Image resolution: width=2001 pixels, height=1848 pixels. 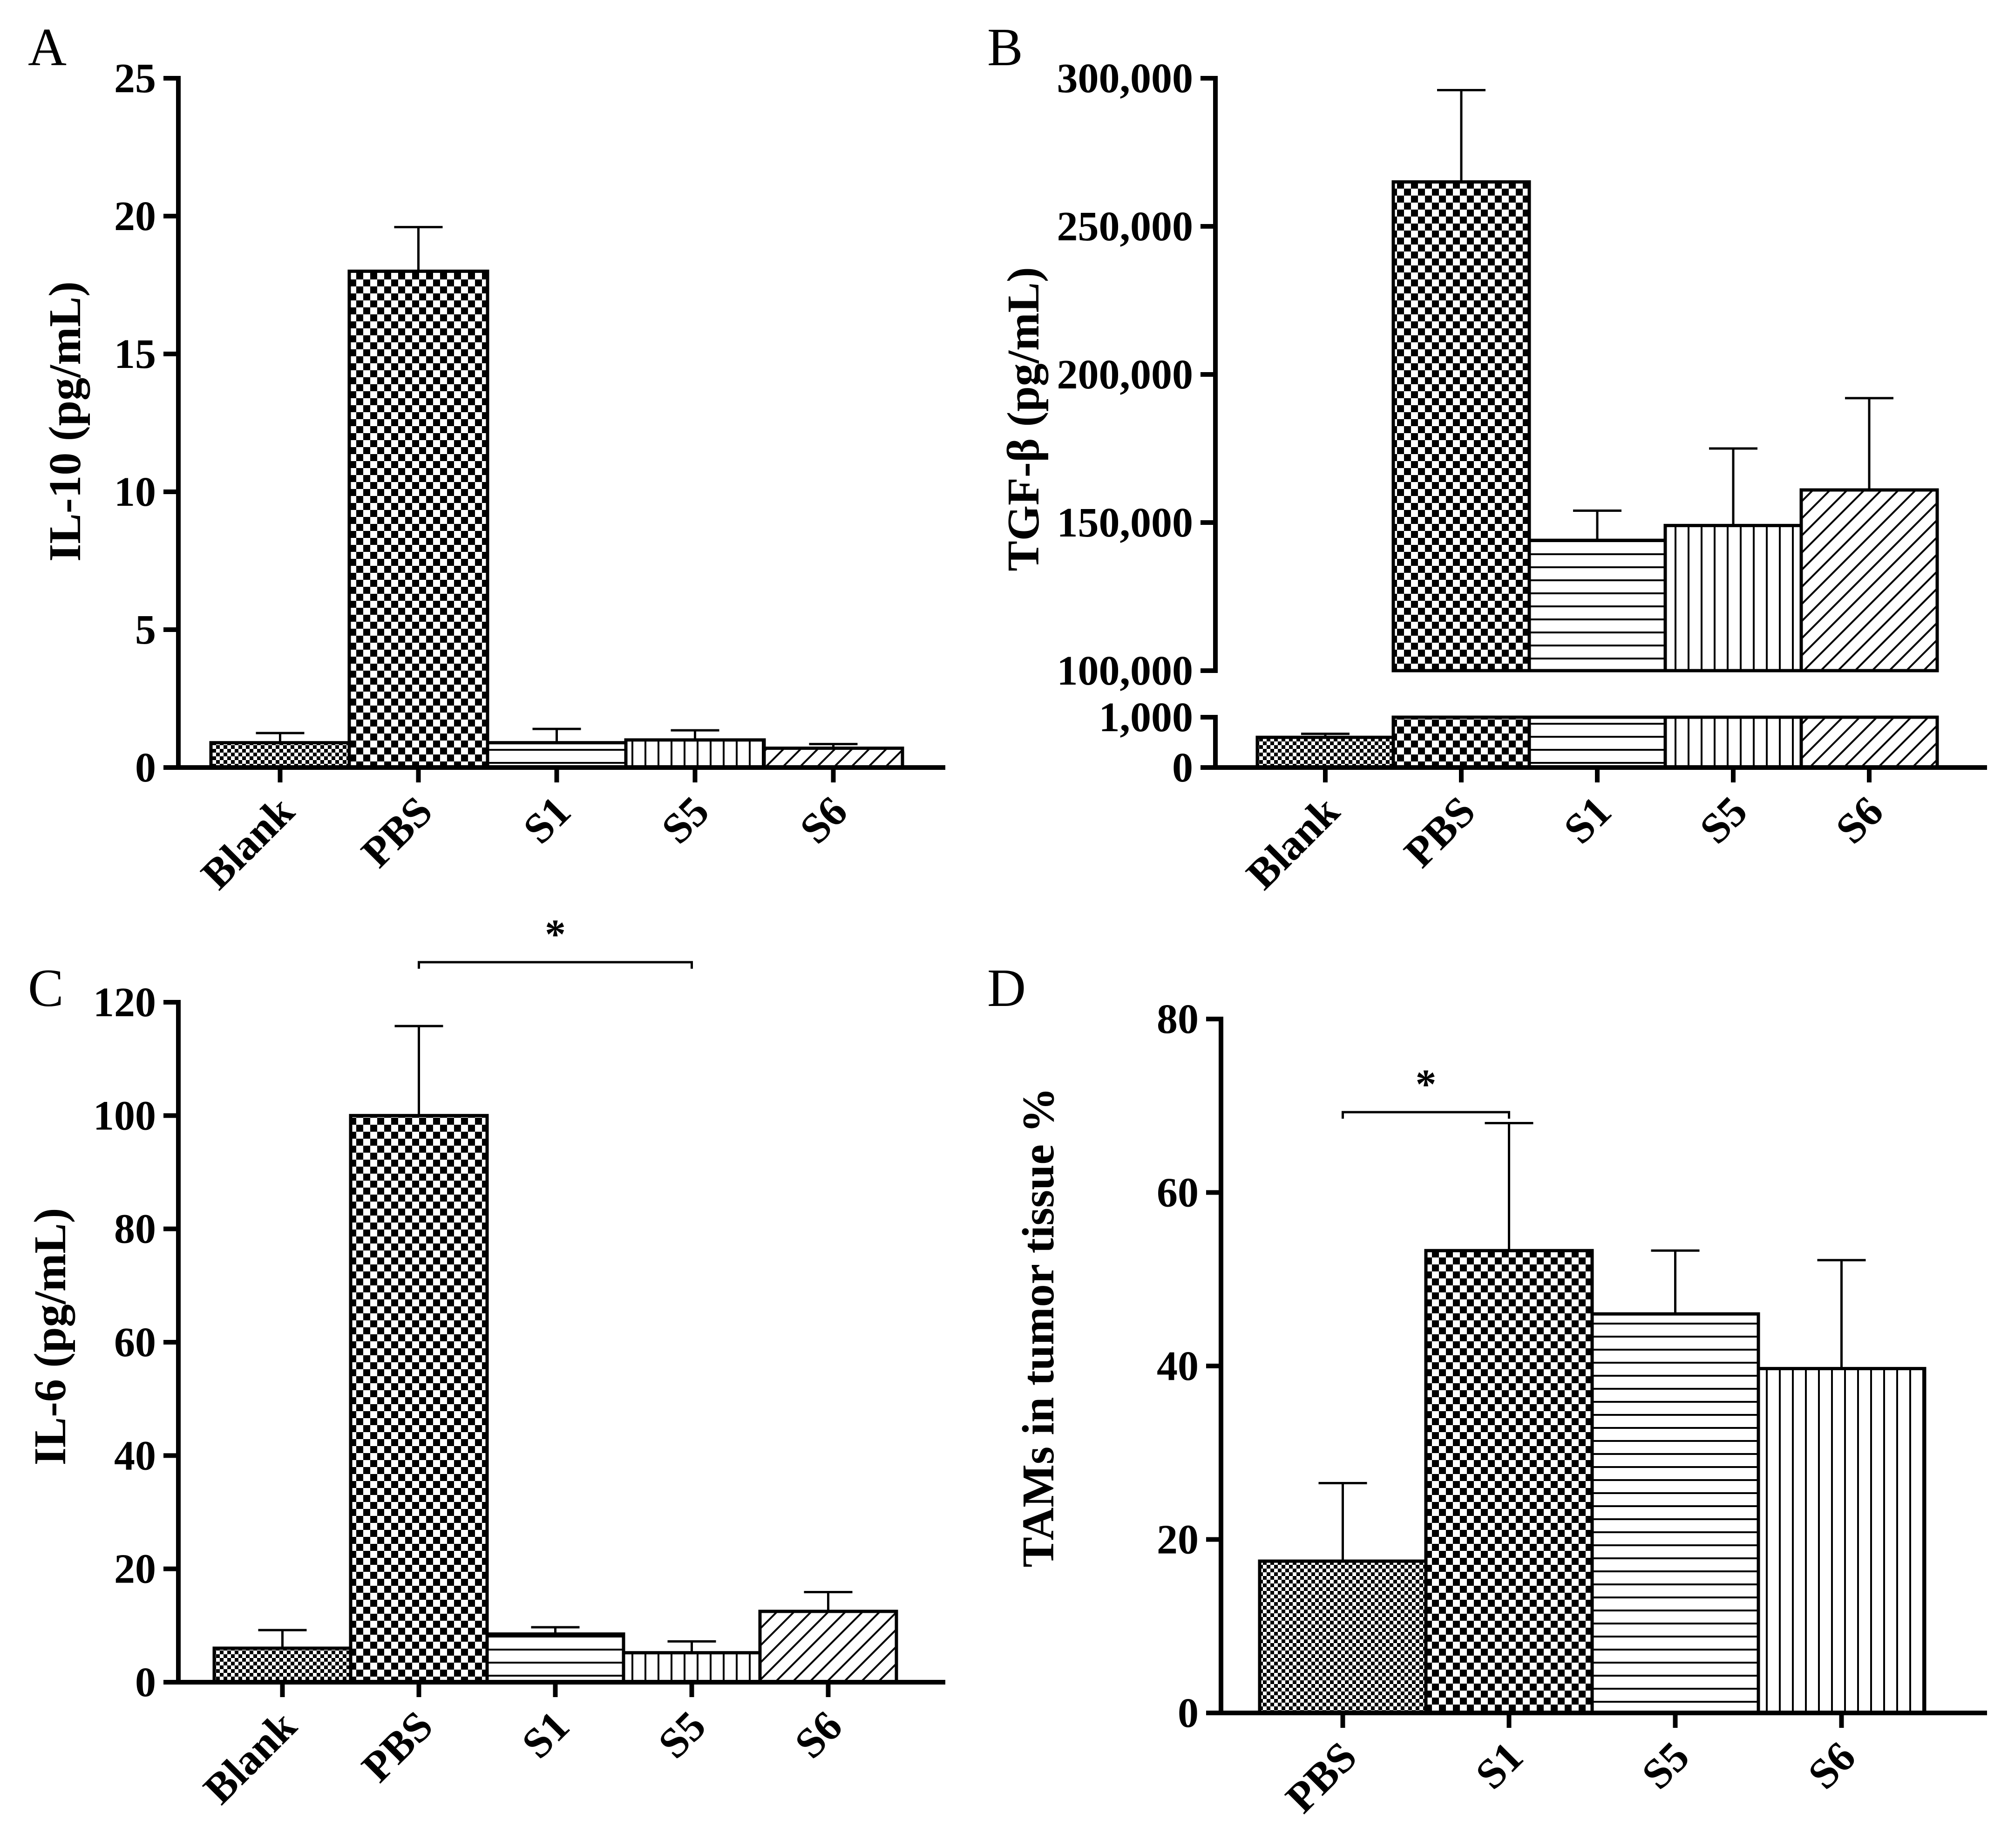 What do you see at coordinates (1125, 671) in the screenshot?
I see `panel-b-ytick-label: 100,000` at bounding box center [1125, 671].